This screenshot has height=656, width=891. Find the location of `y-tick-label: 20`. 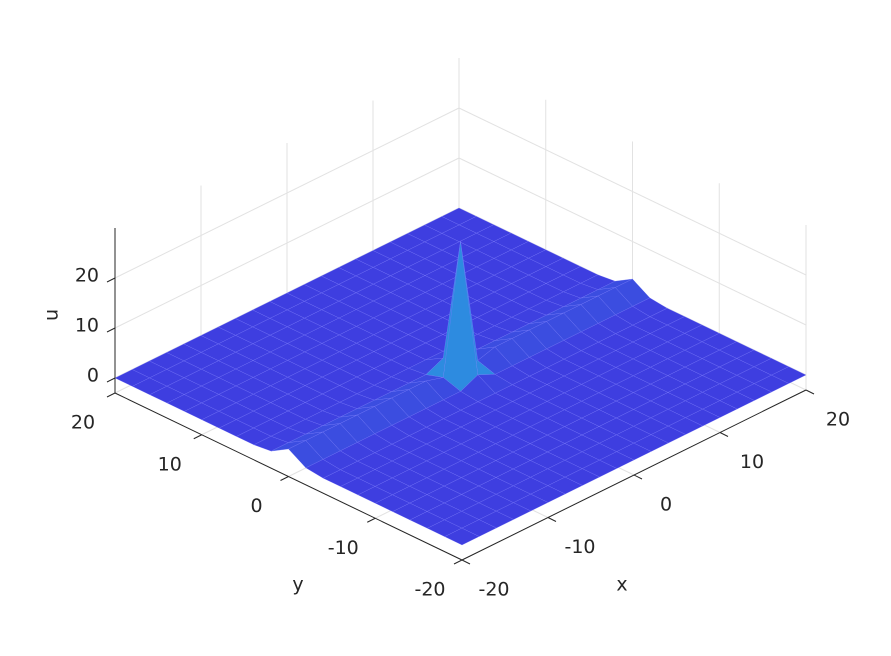

y-tick-label: 20 is located at coordinates (83, 423).